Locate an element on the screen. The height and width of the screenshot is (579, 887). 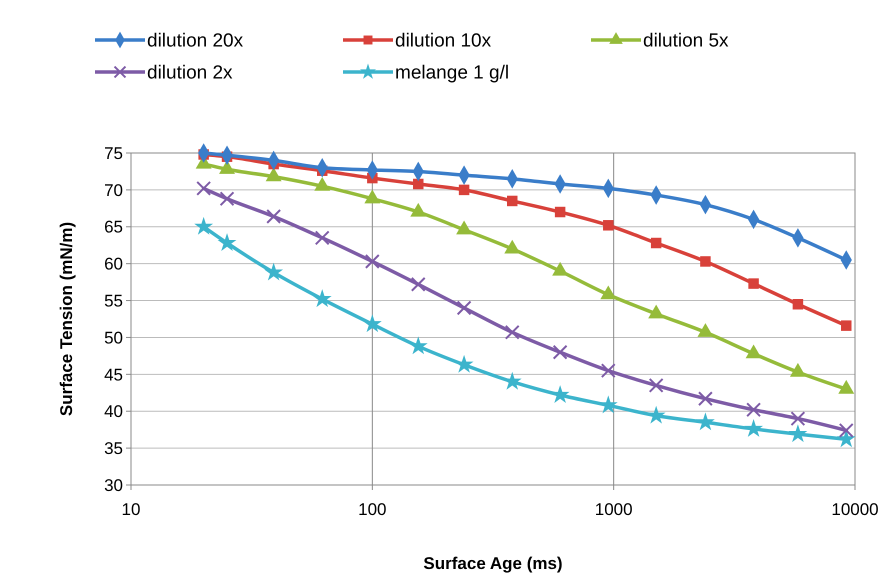
legend-label: dilution 5x is located at coordinates (686, 41).